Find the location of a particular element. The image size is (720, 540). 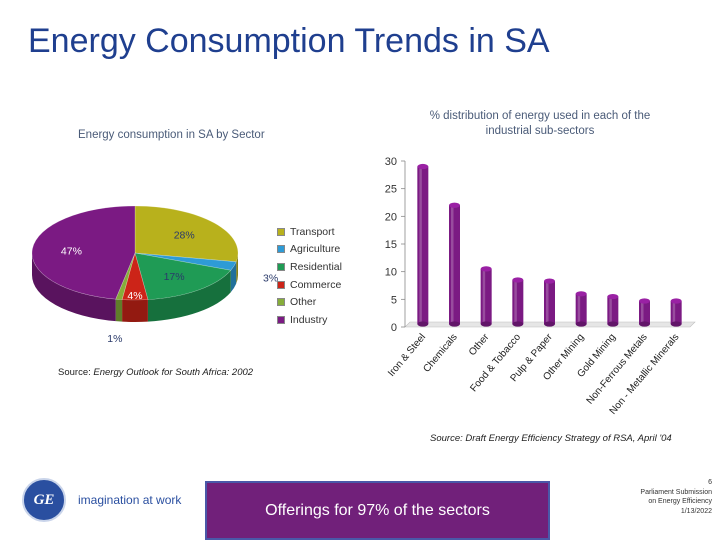

legend-label: Transport is located at coordinates (312, 231).